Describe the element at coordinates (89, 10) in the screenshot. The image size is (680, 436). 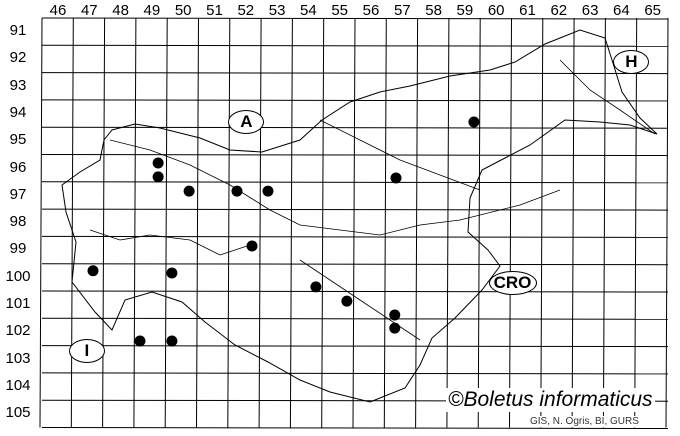
I see `column-label: 47` at that location.